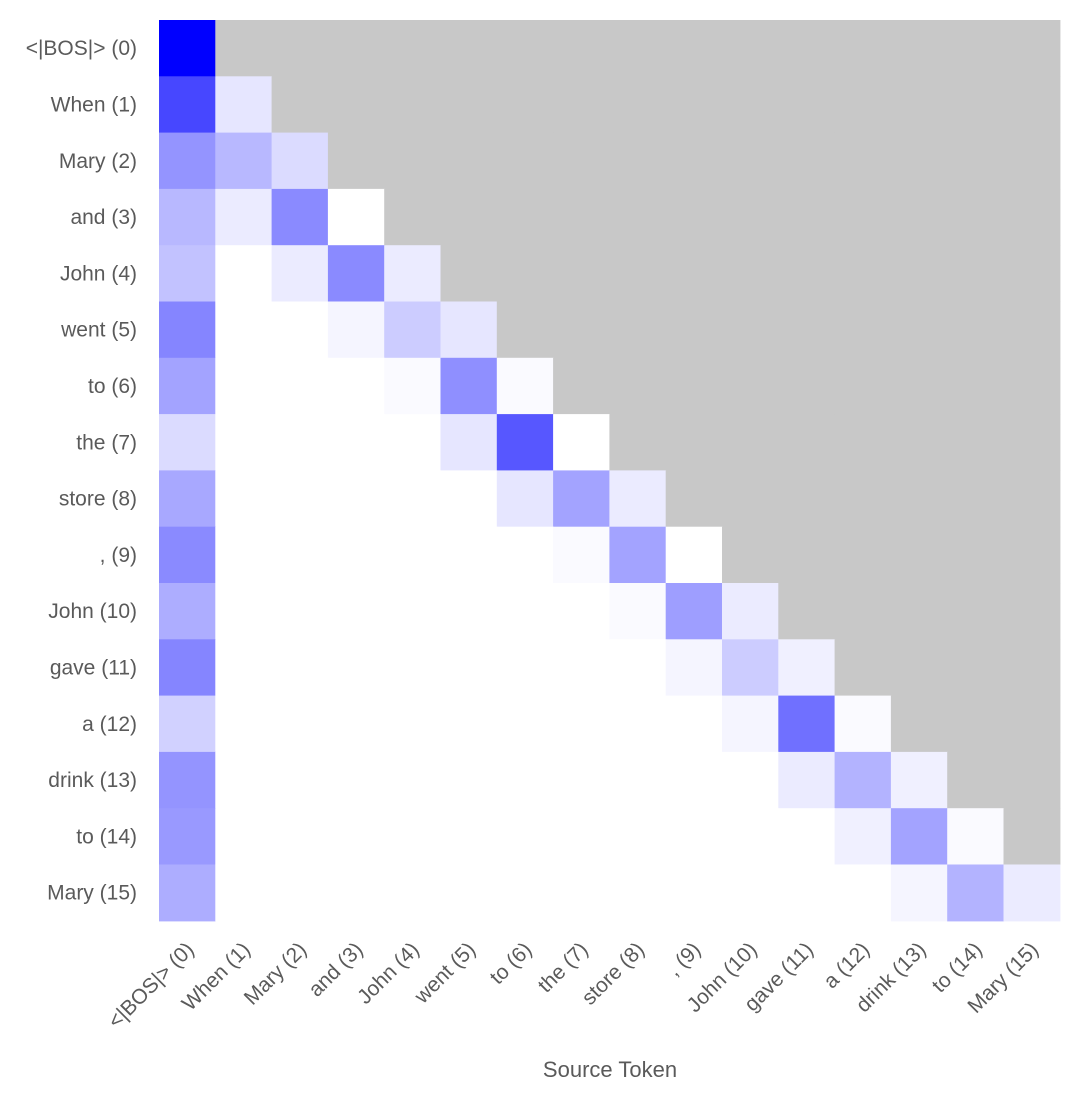  What do you see at coordinates (94, 104) in the screenshot?
I see `y-tick-label: When (1)` at bounding box center [94, 104].